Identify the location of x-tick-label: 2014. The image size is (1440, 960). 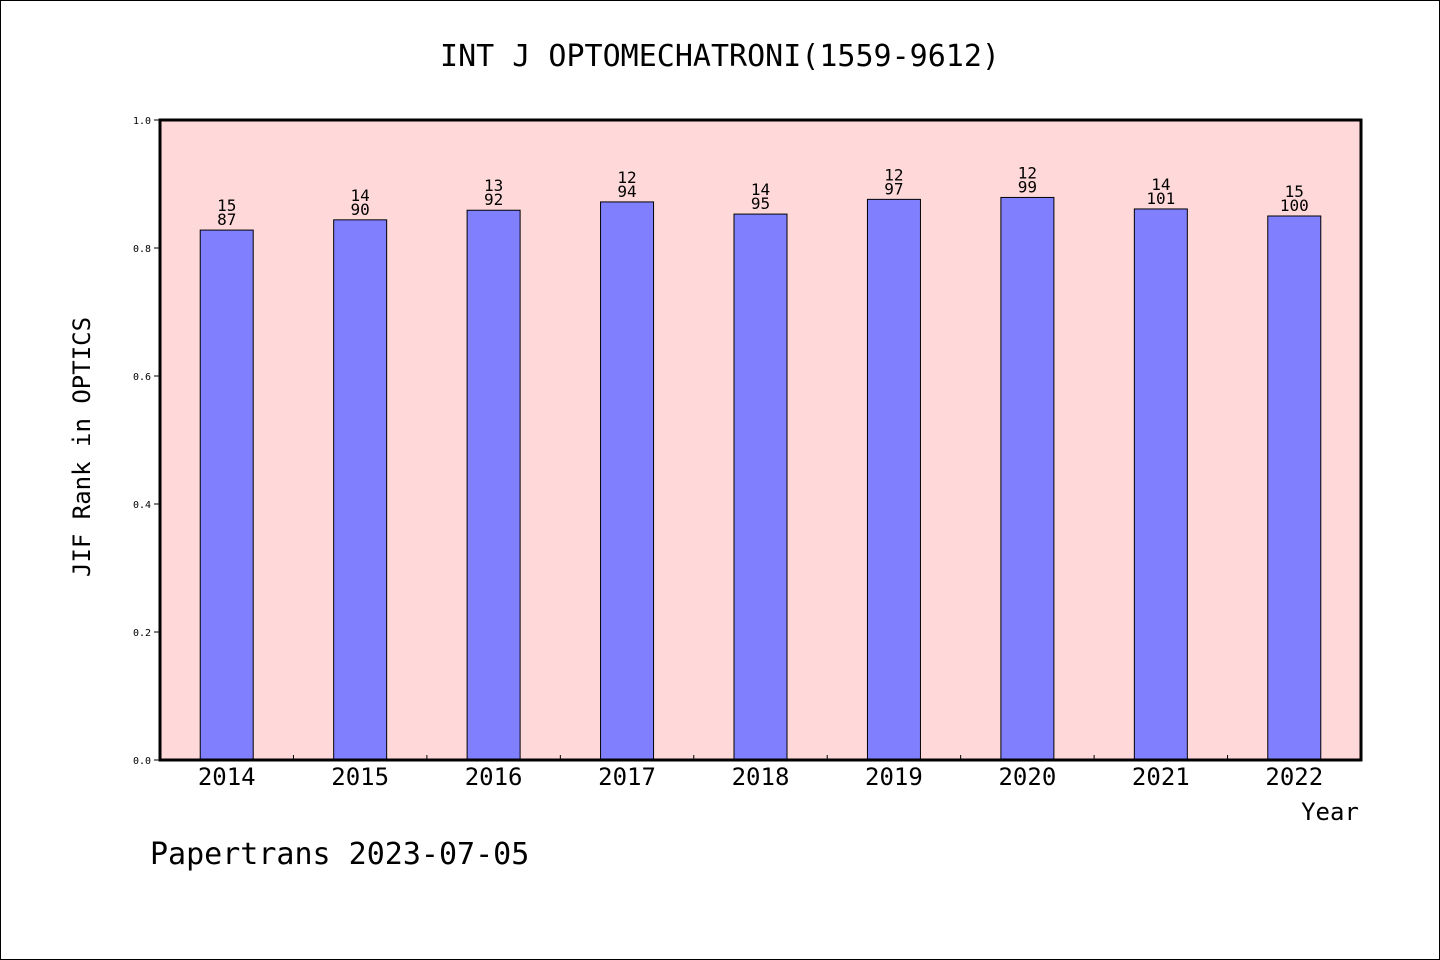
(227, 777).